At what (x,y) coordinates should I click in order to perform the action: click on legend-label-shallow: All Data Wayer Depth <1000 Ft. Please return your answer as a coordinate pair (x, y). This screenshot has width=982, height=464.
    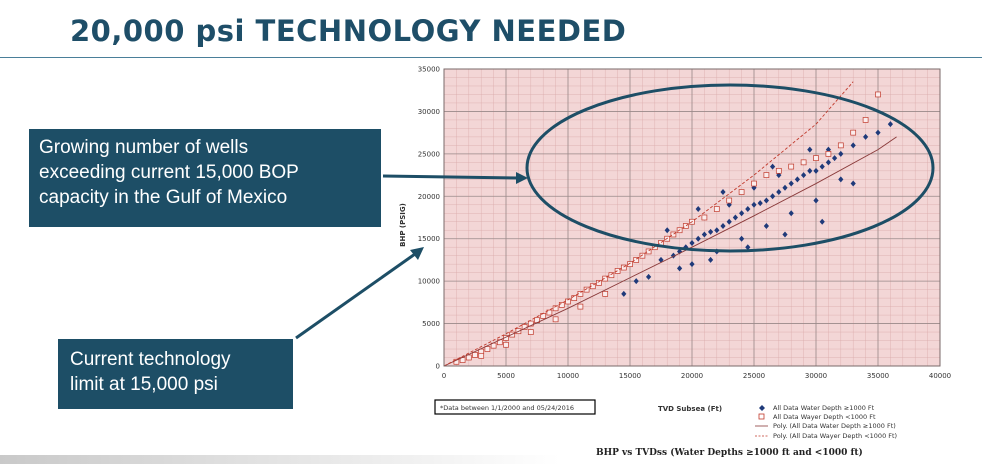
    Looking at the image, I should click on (824, 417).